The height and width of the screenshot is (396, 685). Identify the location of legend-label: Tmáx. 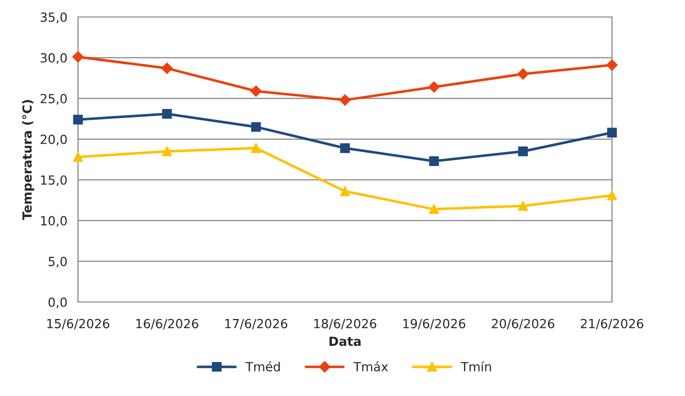
(370, 366).